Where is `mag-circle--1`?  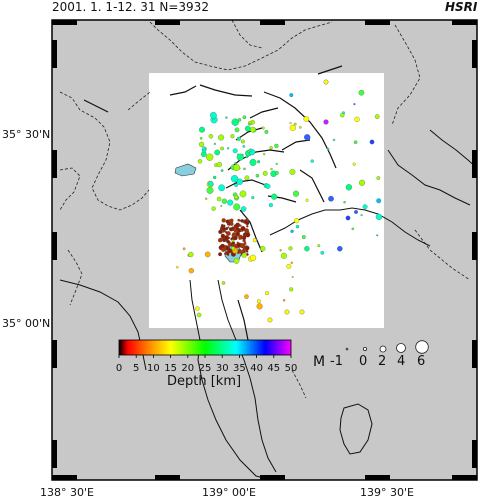 mag-circle--1 is located at coordinates (347, 349).